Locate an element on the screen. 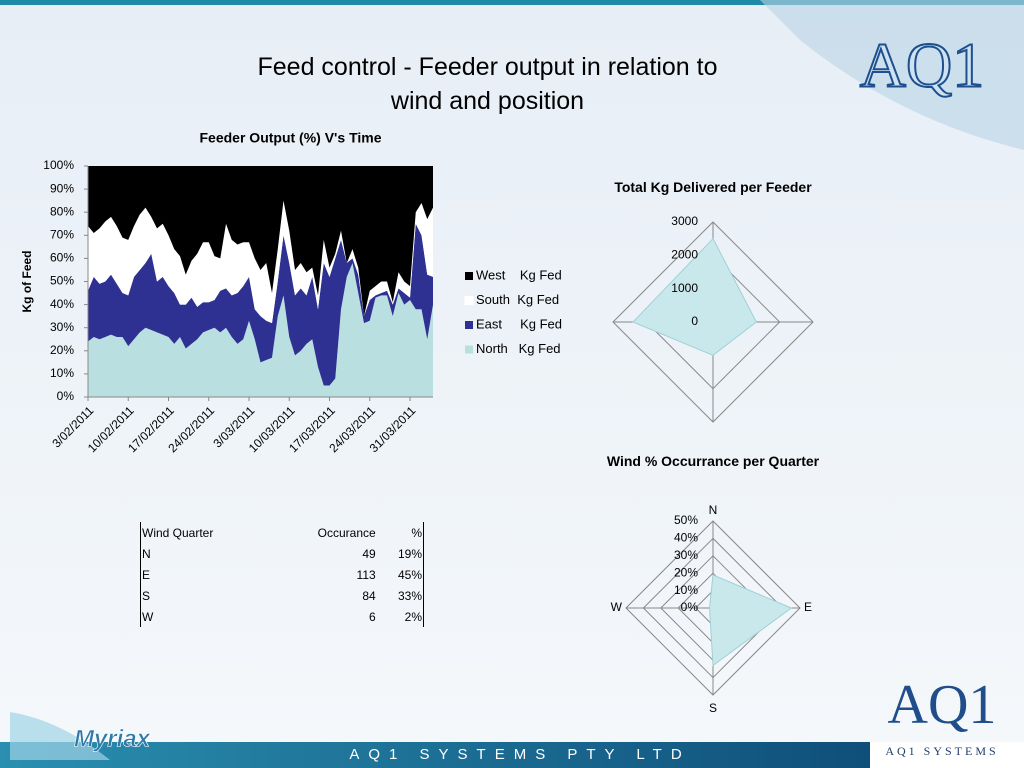 The image size is (1024, 768). table-cell: 33% is located at coordinates (409, 595).